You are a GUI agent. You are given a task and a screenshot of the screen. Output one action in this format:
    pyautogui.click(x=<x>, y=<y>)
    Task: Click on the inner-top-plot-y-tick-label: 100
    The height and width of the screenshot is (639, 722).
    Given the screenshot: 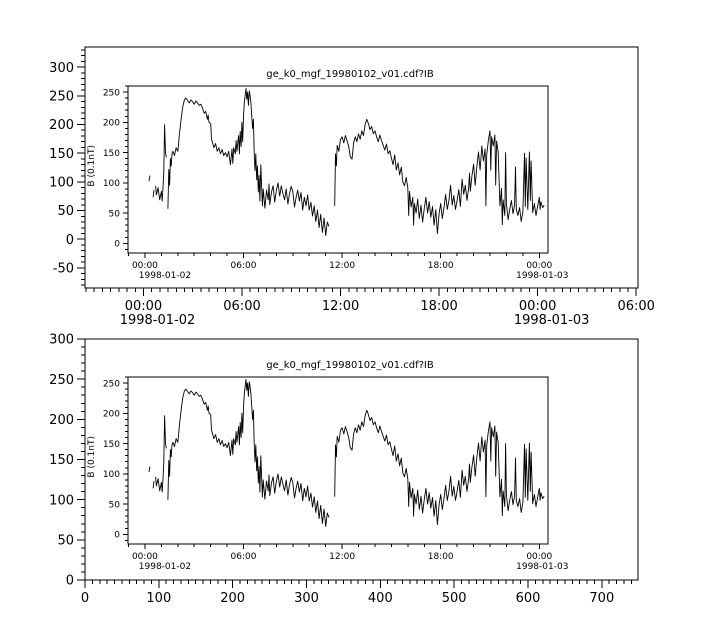 What is the action you would take?
    pyautogui.click(x=111, y=184)
    